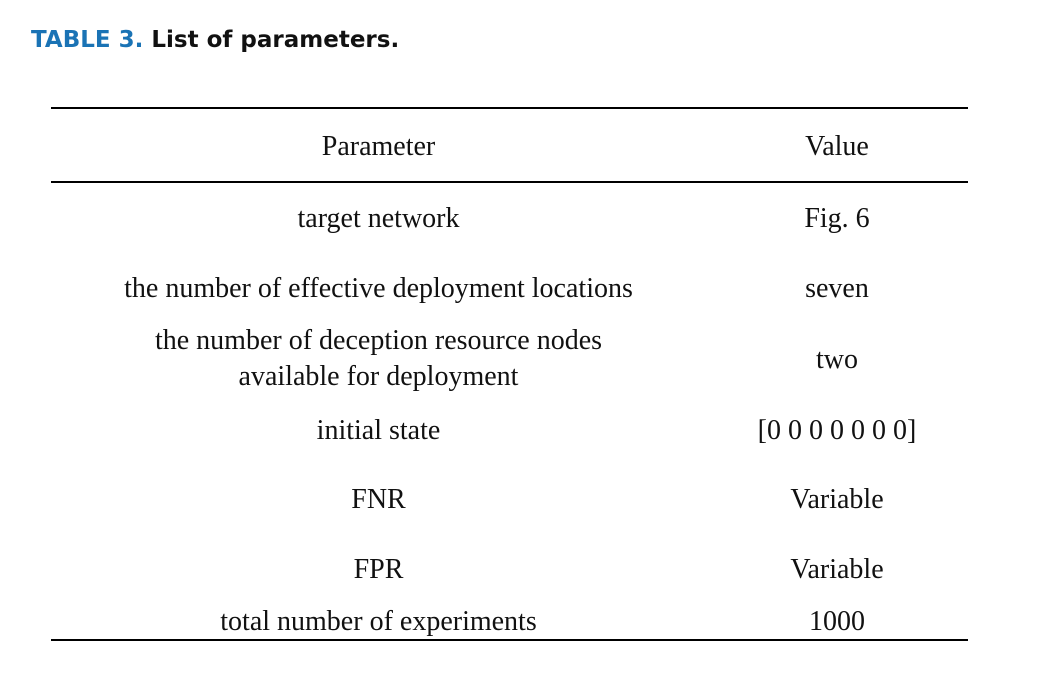 The height and width of the screenshot is (673, 1042). Describe the element at coordinates (378, 569) in the screenshot. I see `row-parameter-fpr: FPR` at that location.